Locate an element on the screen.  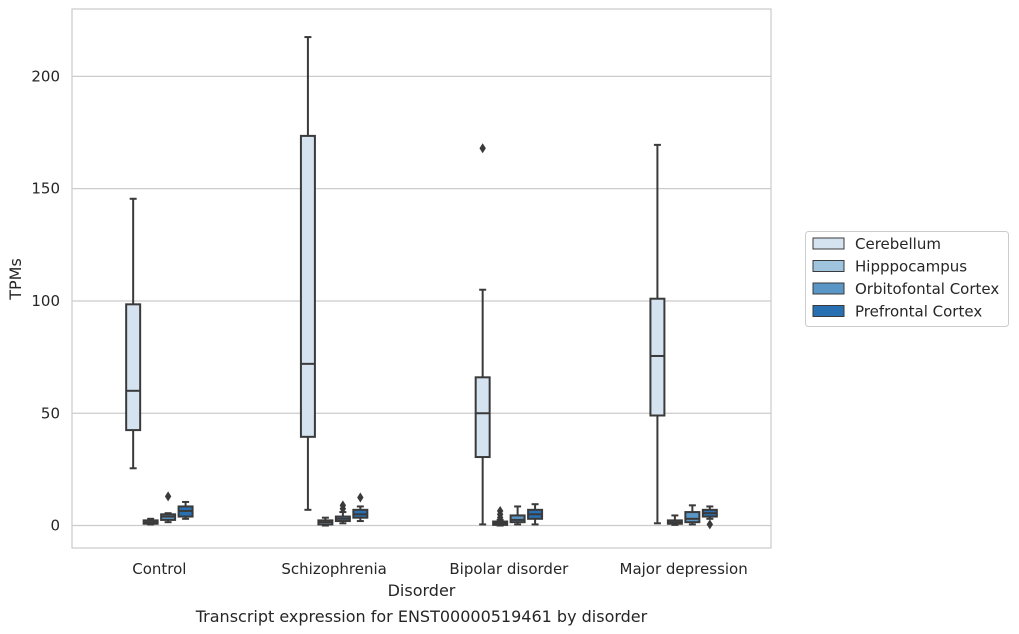
box-orbitofontal-cortex-major-depression is located at coordinates (692, 515).